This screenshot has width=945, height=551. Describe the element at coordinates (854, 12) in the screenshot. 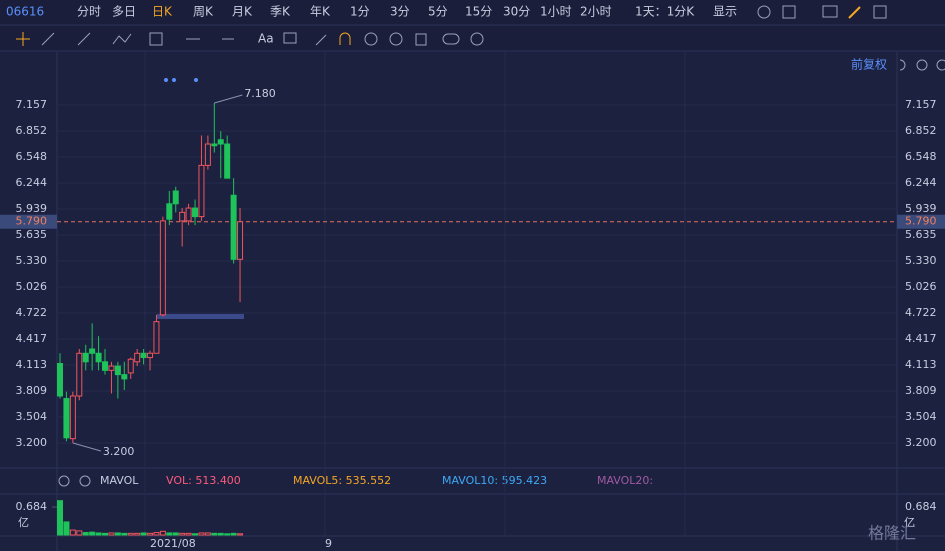

I see `pen-icon` at that location.